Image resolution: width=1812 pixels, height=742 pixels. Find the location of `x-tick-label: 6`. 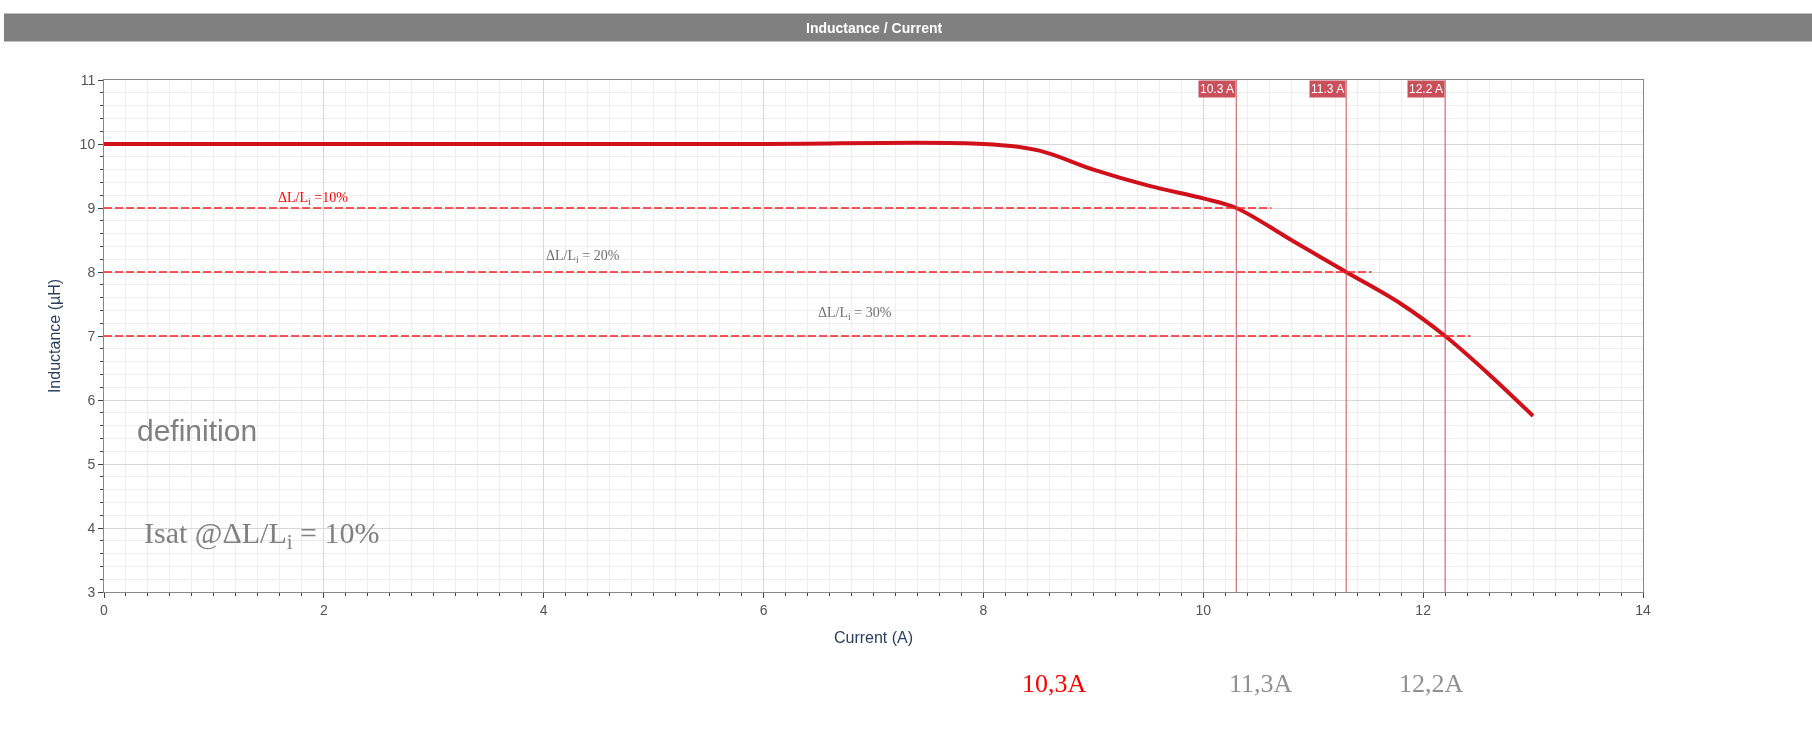

x-tick-label: 6 is located at coordinates (763, 609).